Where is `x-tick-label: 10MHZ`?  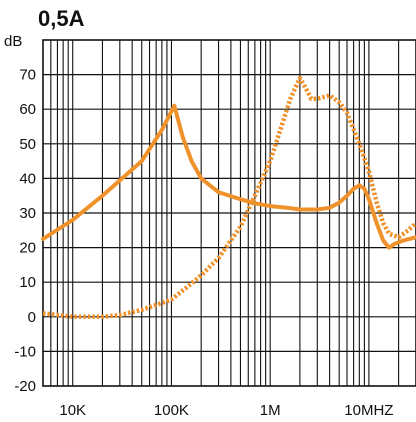
x-tick-label: 10MHZ is located at coordinates (368, 410).